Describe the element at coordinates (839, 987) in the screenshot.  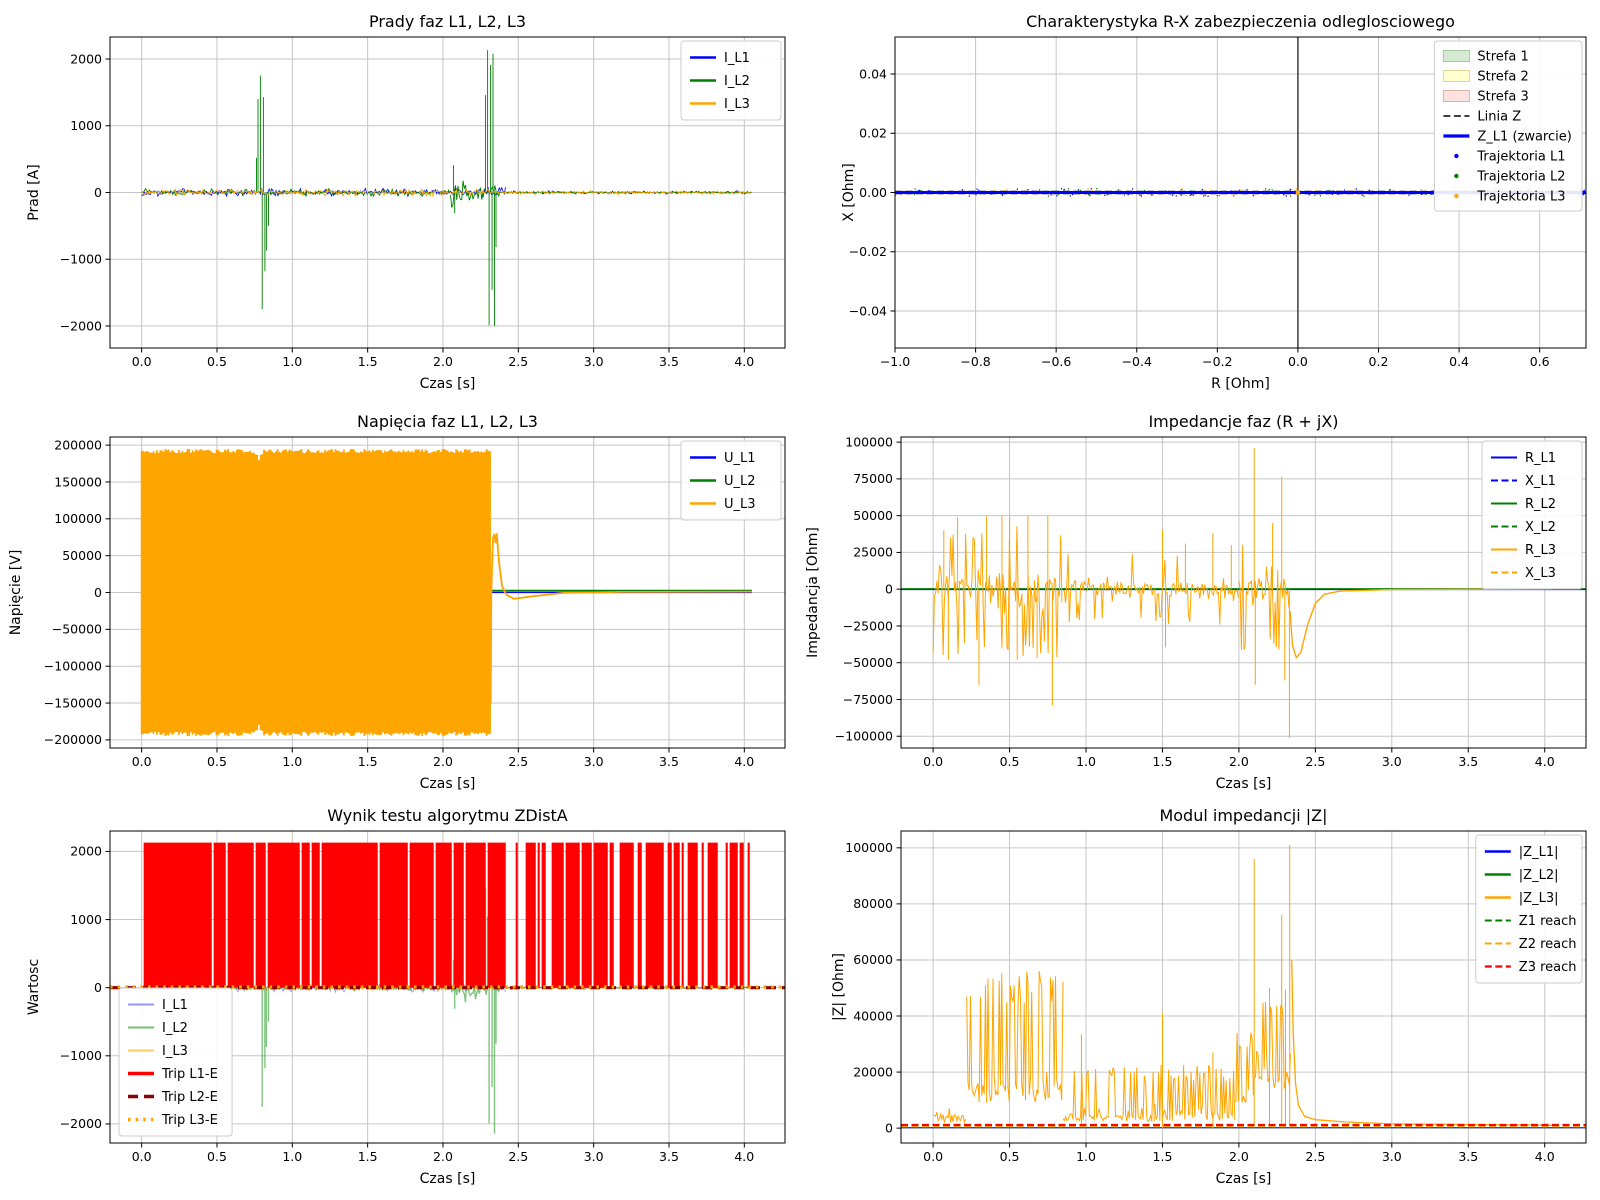
I see `y-axis-label: |Z| [Ohm]` at that location.